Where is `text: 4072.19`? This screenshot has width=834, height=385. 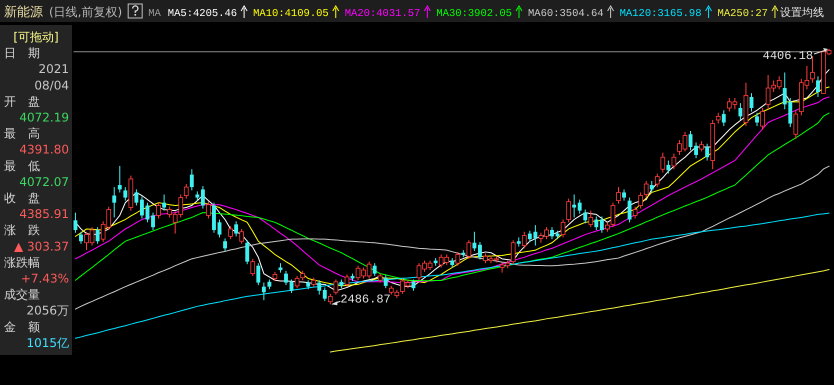 text: 4072.19 is located at coordinates (44, 117).